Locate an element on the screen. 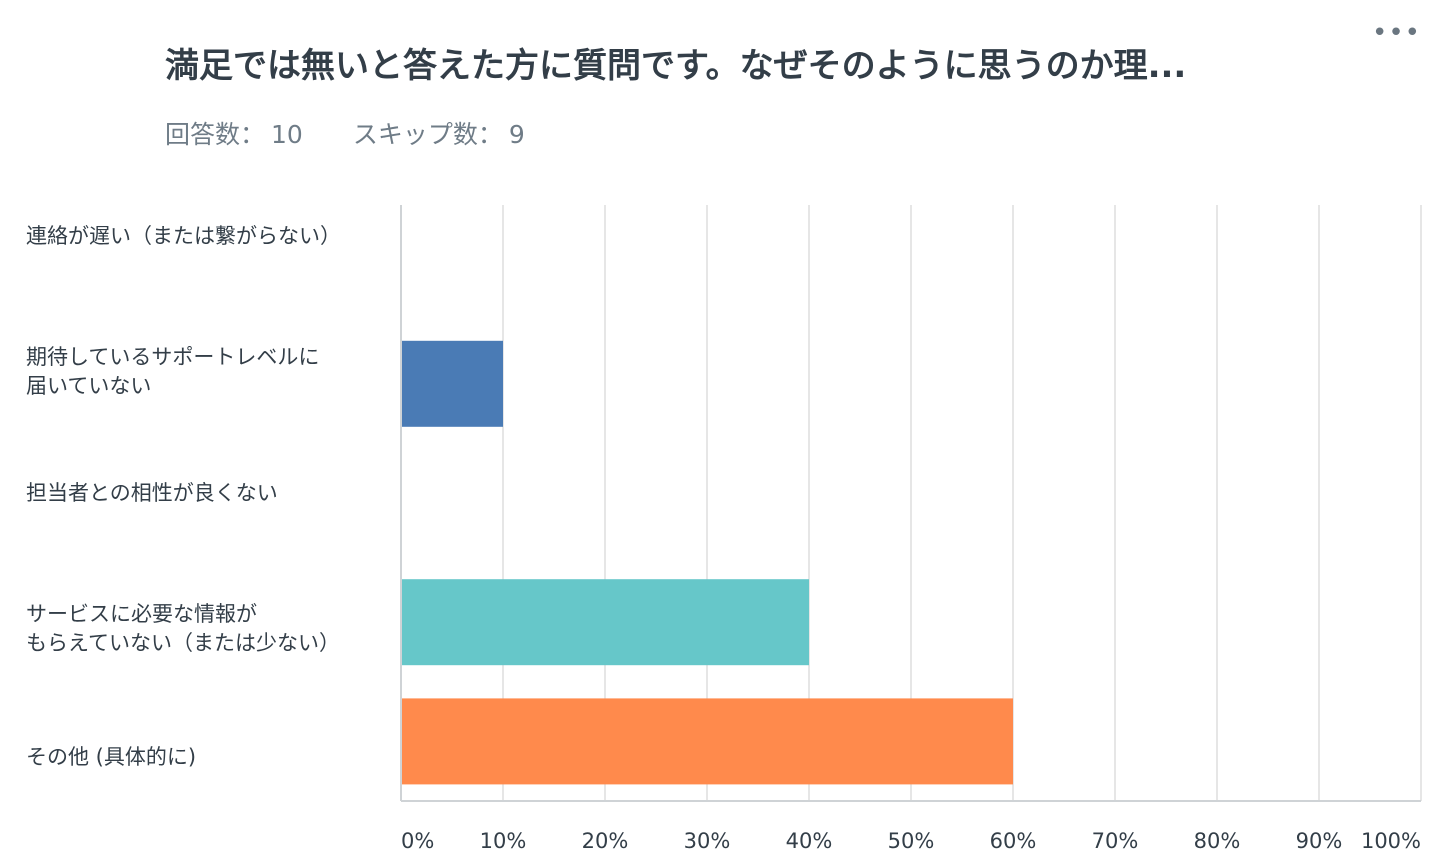  skips-label: スキップ数： is located at coordinates (427, 134).